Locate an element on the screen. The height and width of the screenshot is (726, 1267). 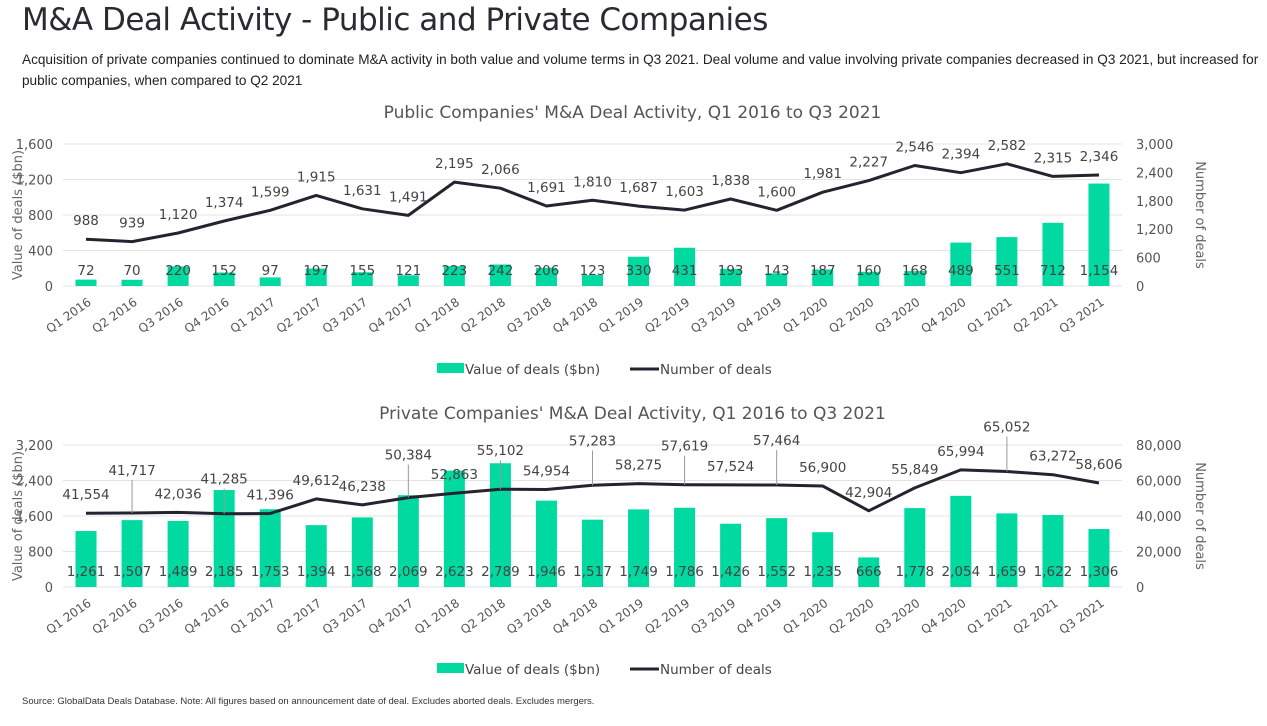
x-tick-label: Q3 2018 is located at coordinates (529, 616).